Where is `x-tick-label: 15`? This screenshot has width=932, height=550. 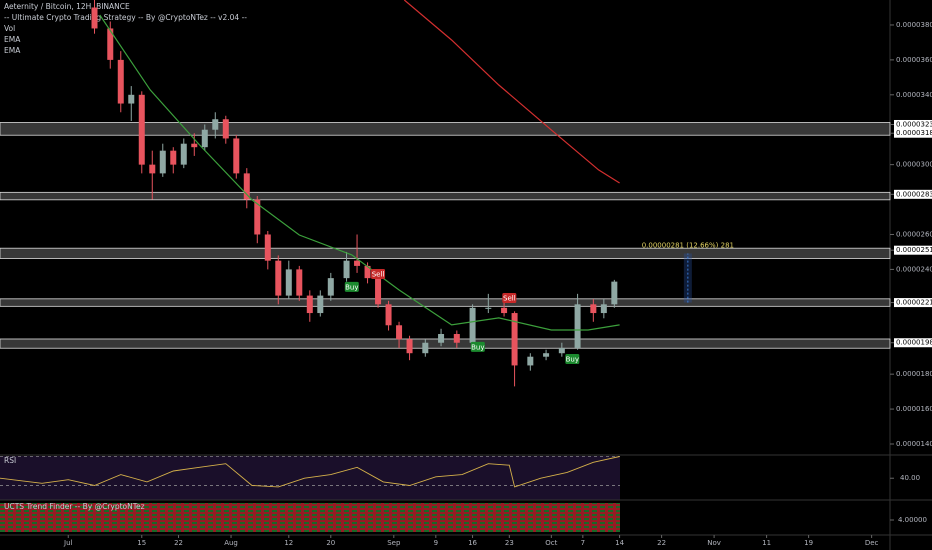 x-tick-label: 15 is located at coordinates (141, 543).